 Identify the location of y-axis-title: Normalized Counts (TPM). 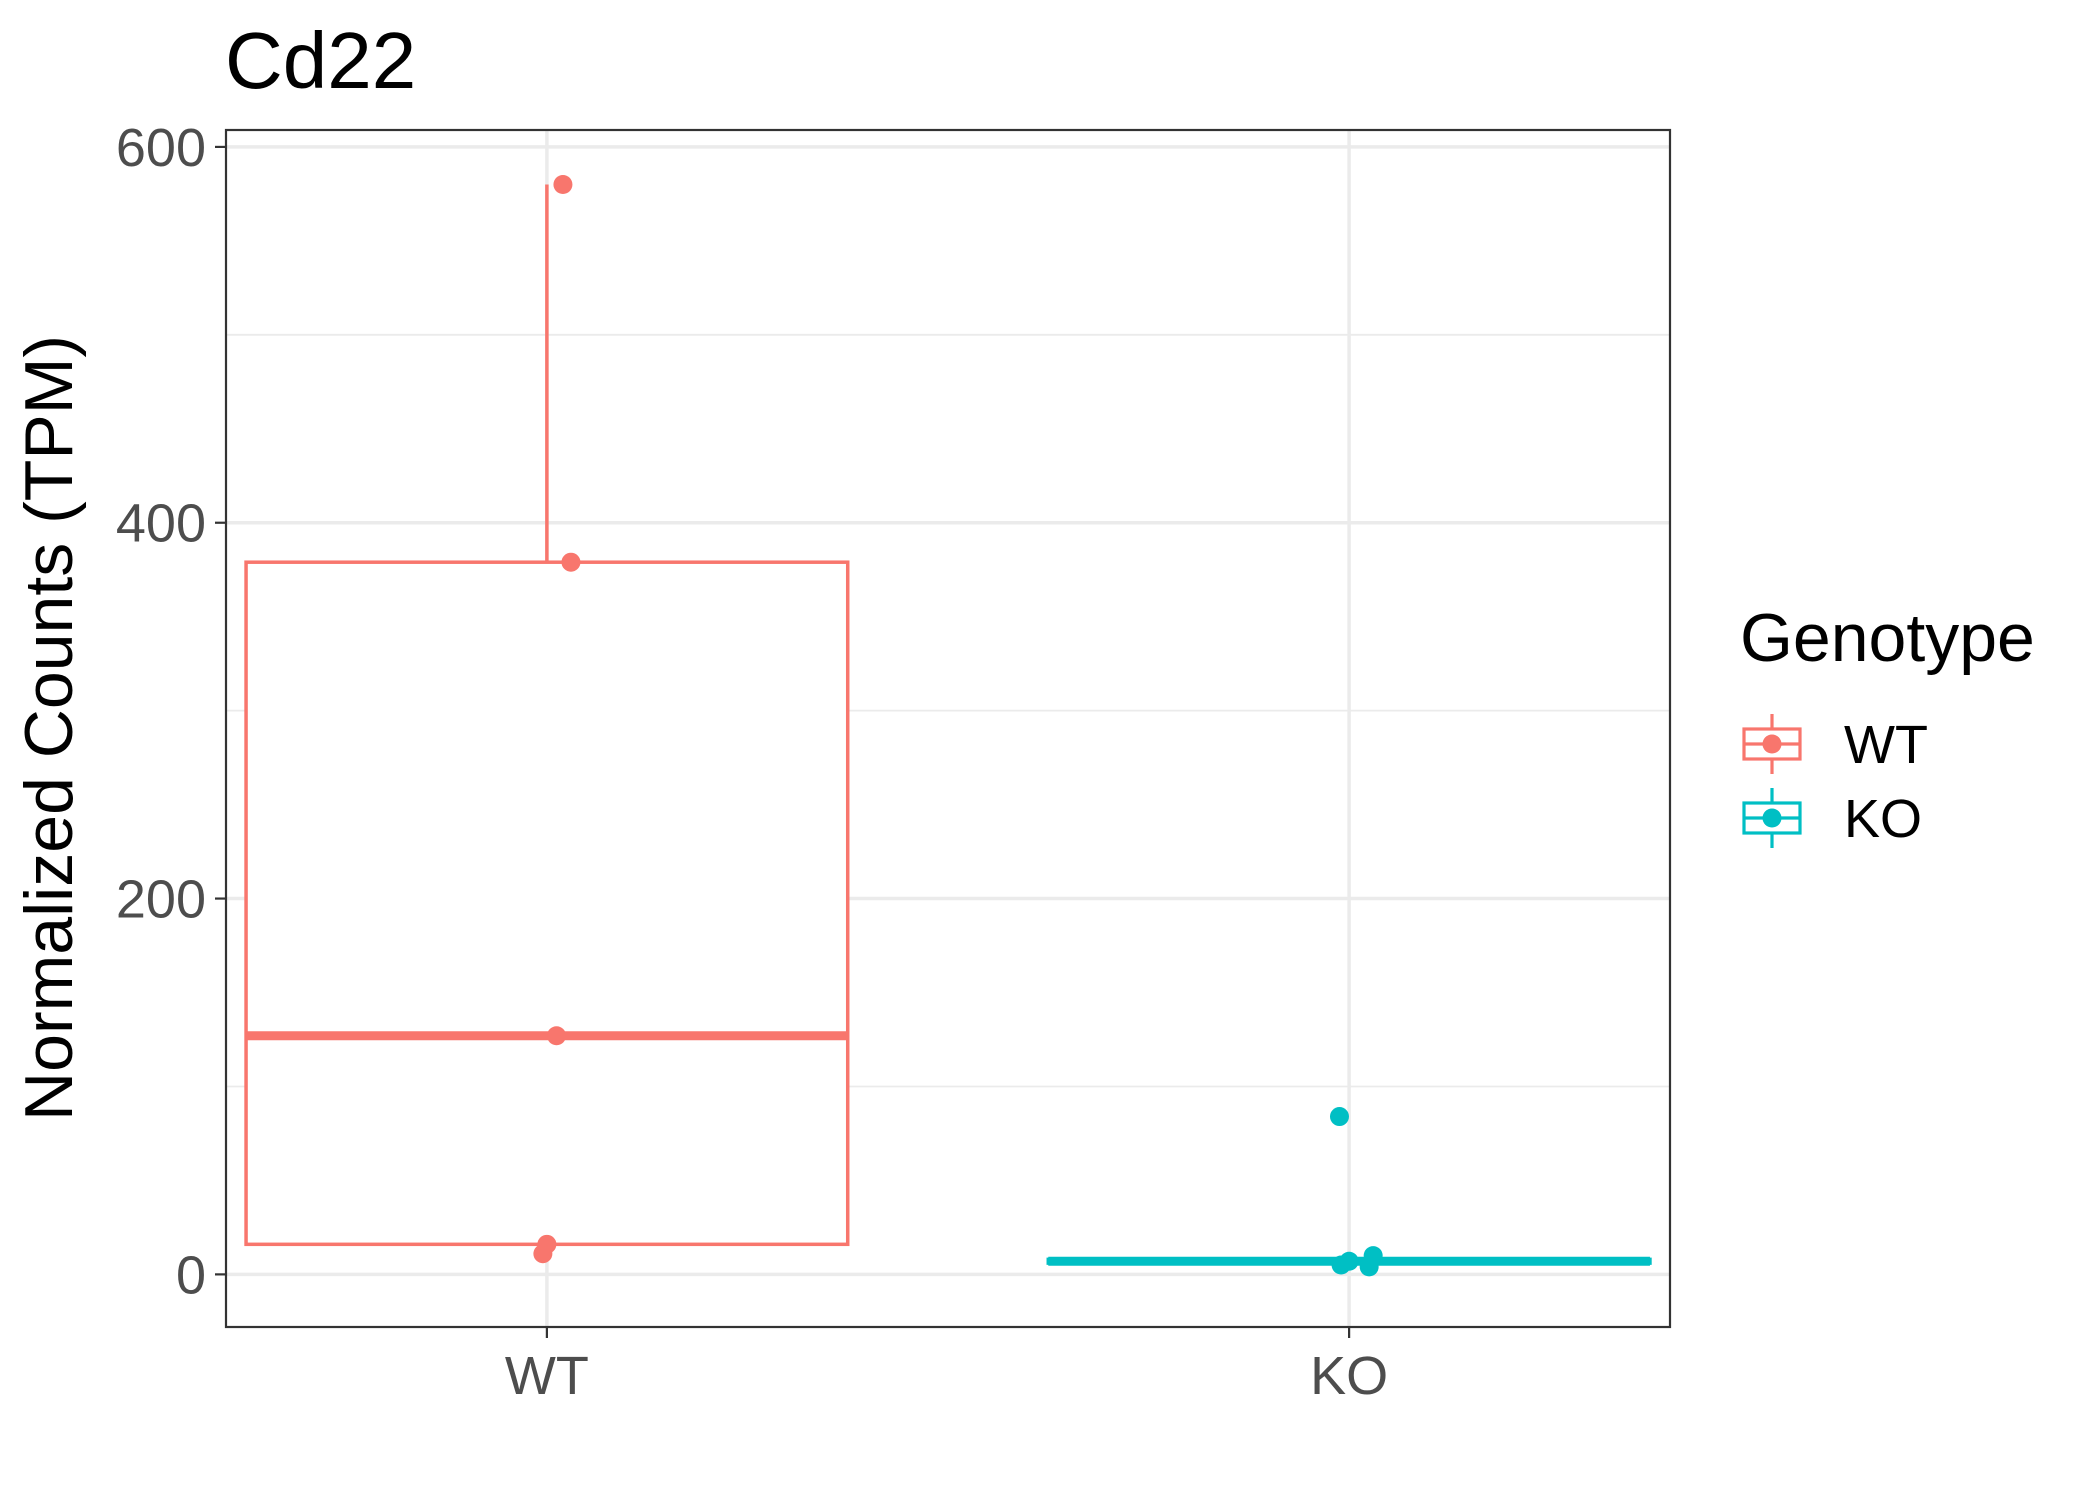
(49, 728).